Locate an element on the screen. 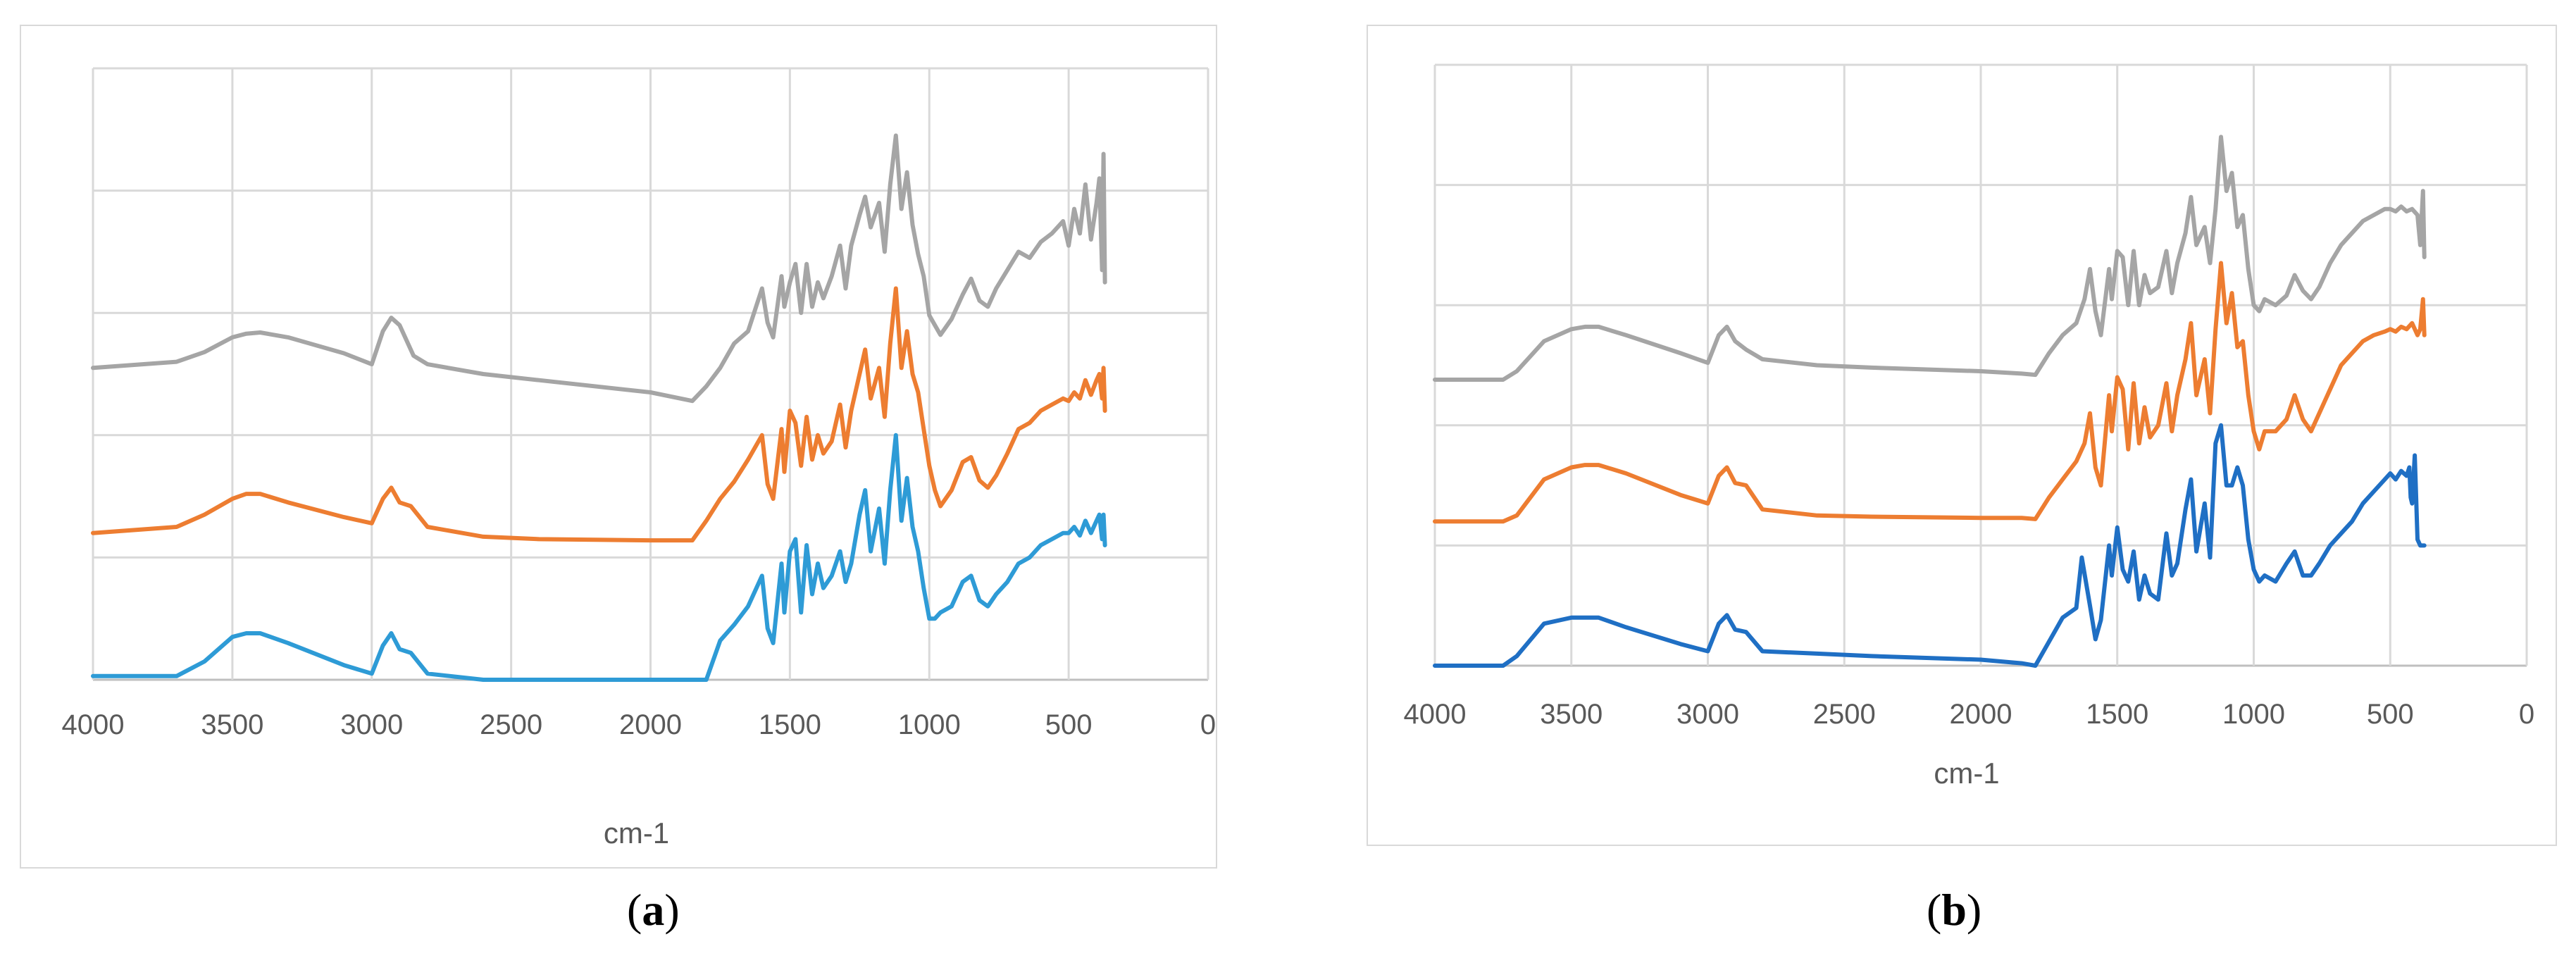 Image resolution: width=2576 pixels, height=958 pixels. chart-a-x-tick-label: 1500 is located at coordinates (790, 725).